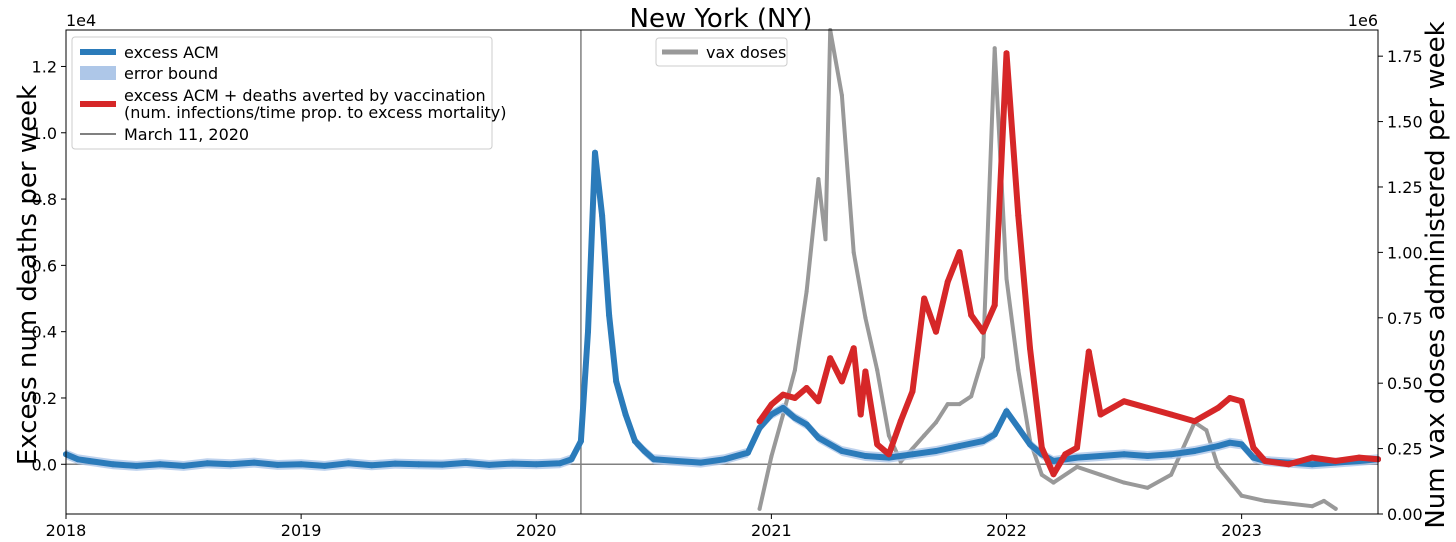  I want to click on y2-tick-label-5: 1.25, so click(1405, 187).